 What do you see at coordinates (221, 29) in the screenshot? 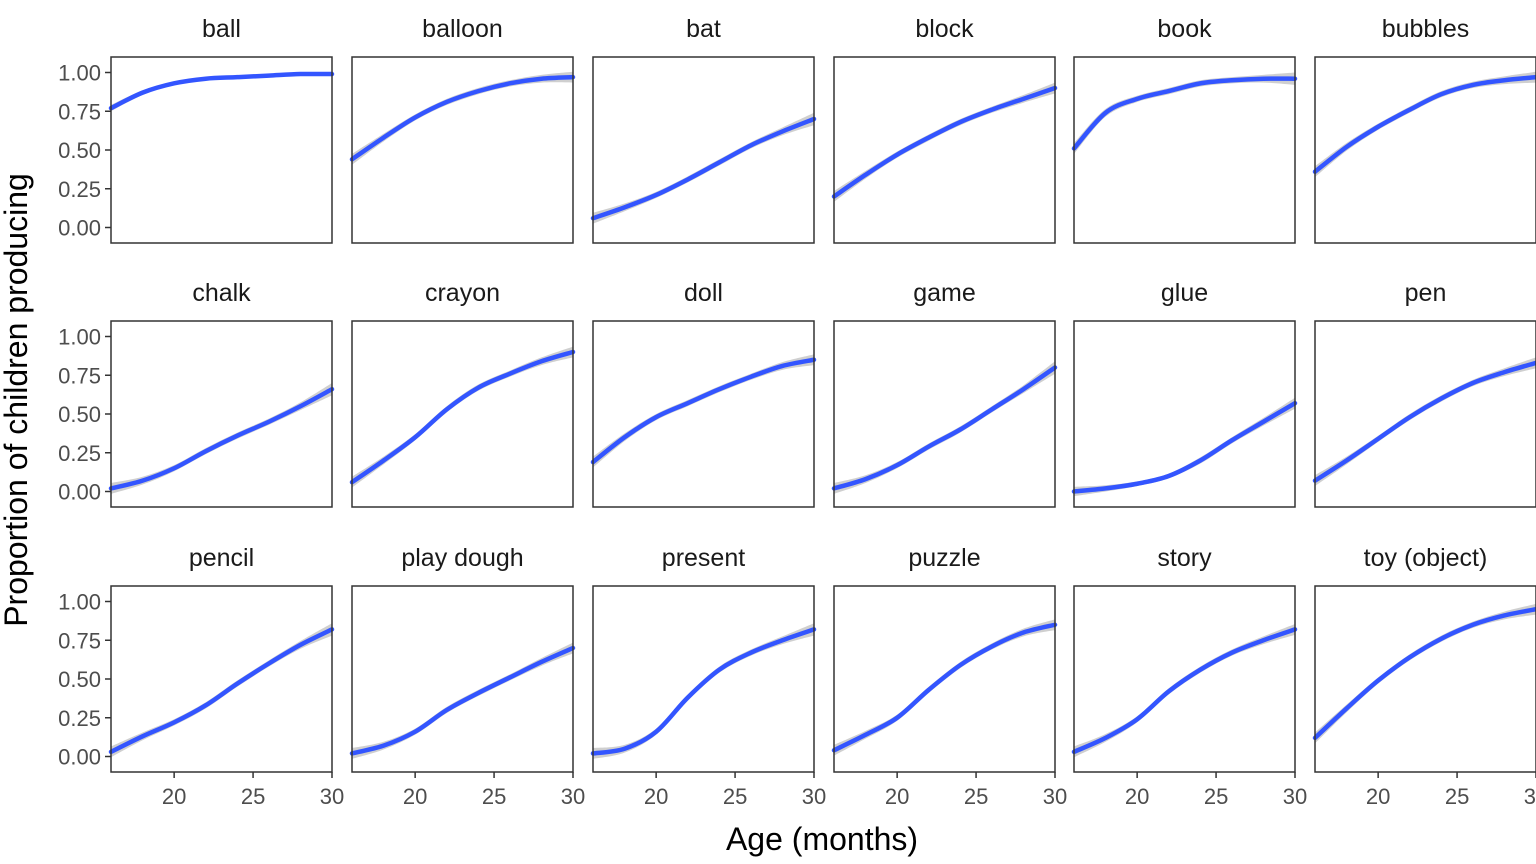
I see `panel-title: ball` at bounding box center [221, 29].